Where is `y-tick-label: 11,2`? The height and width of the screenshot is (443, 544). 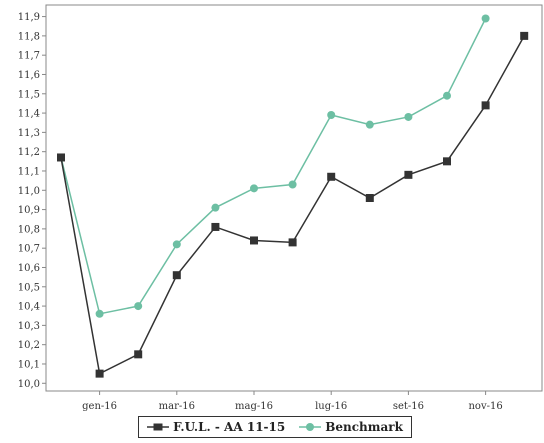
y-tick-label: 11,2 is located at coordinates (29, 152).